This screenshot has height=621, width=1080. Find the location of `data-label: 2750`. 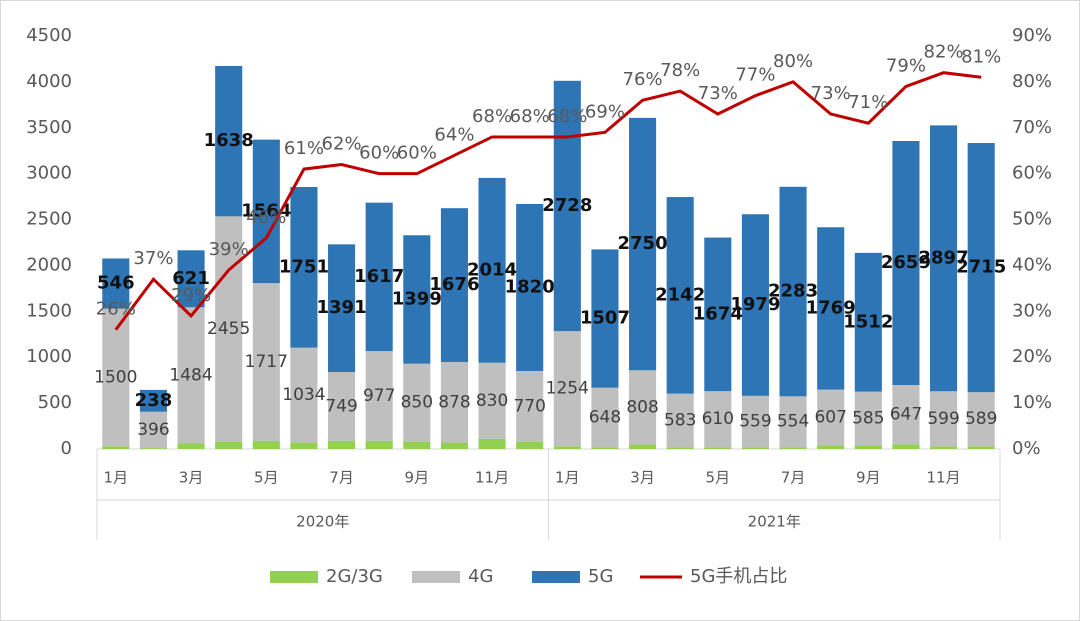

data-label: 2750 is located at coordinates (643, 243).